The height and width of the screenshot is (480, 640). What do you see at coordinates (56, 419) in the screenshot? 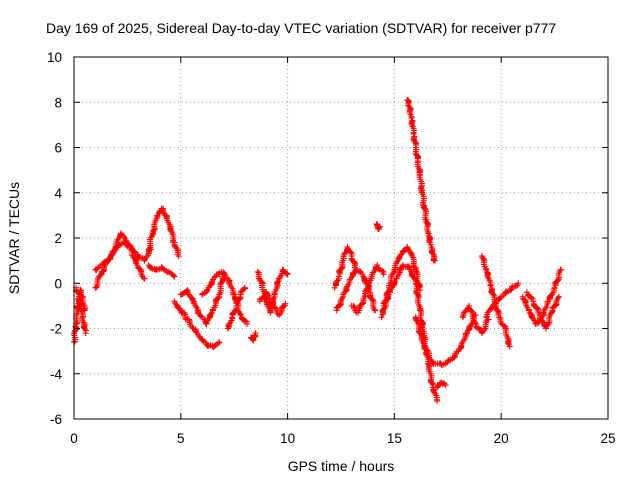
I see `y-tick-label: -6` at bounding box center [56, 419].